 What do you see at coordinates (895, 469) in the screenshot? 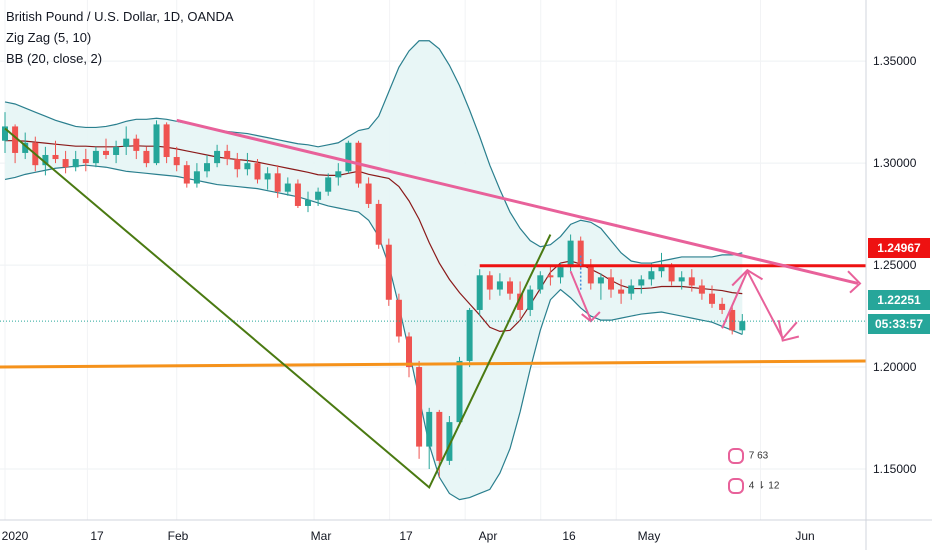
I see `y-tick-label: 1.15000` at bounding box center [895, 469].